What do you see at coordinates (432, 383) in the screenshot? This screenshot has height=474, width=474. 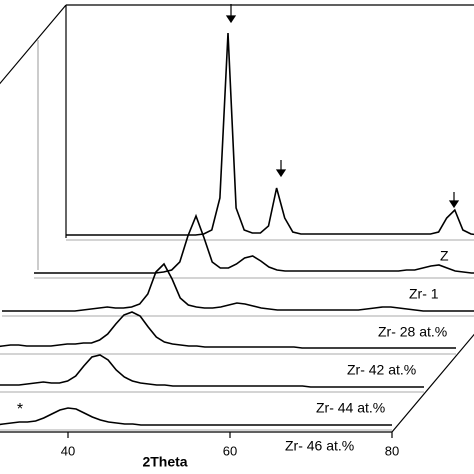 I see `depth-axis` at bounding box center [432, 383].